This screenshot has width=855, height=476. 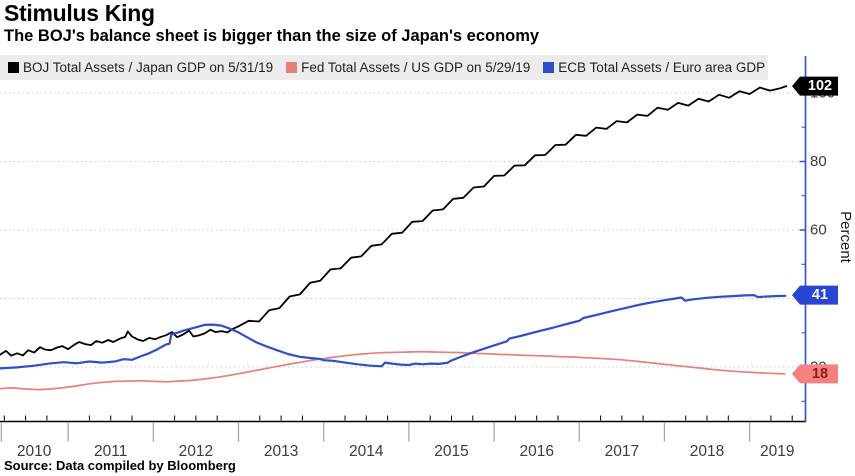 I want to click on y-axis-title: Percent, so click(x=845, y=237).